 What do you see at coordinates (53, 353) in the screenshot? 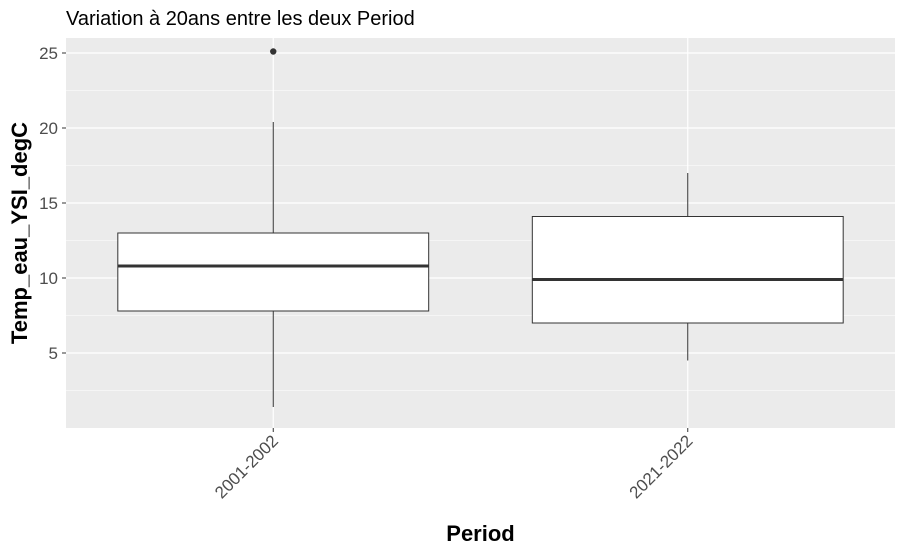
I see `y-tick-label: 5` at bounding box center [53, 353].